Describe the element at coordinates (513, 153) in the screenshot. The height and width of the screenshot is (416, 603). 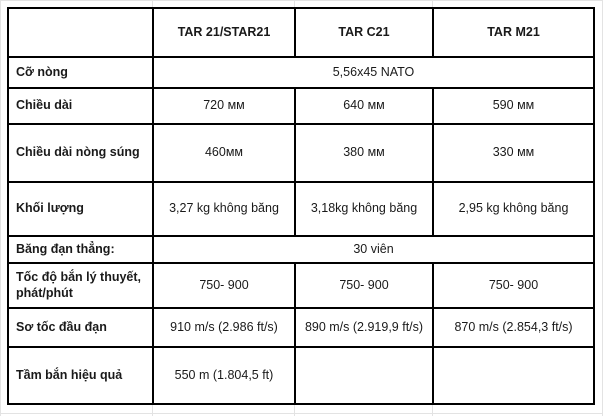
I see `row-value-barrel-length-tarm21: 330 мм` at that location.